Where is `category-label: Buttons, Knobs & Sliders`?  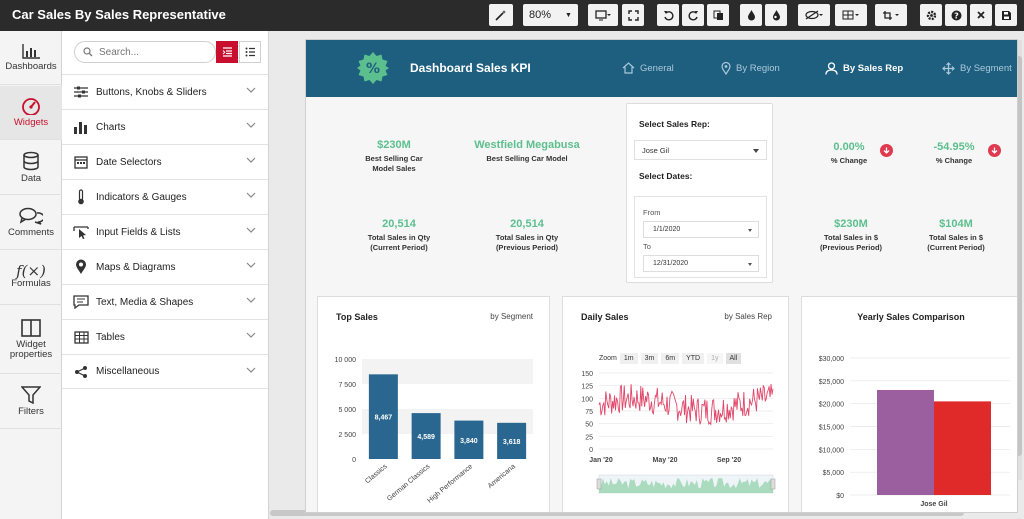 category-label: Buttons, Knobs & Sliders is located at coordinates (151, 92).